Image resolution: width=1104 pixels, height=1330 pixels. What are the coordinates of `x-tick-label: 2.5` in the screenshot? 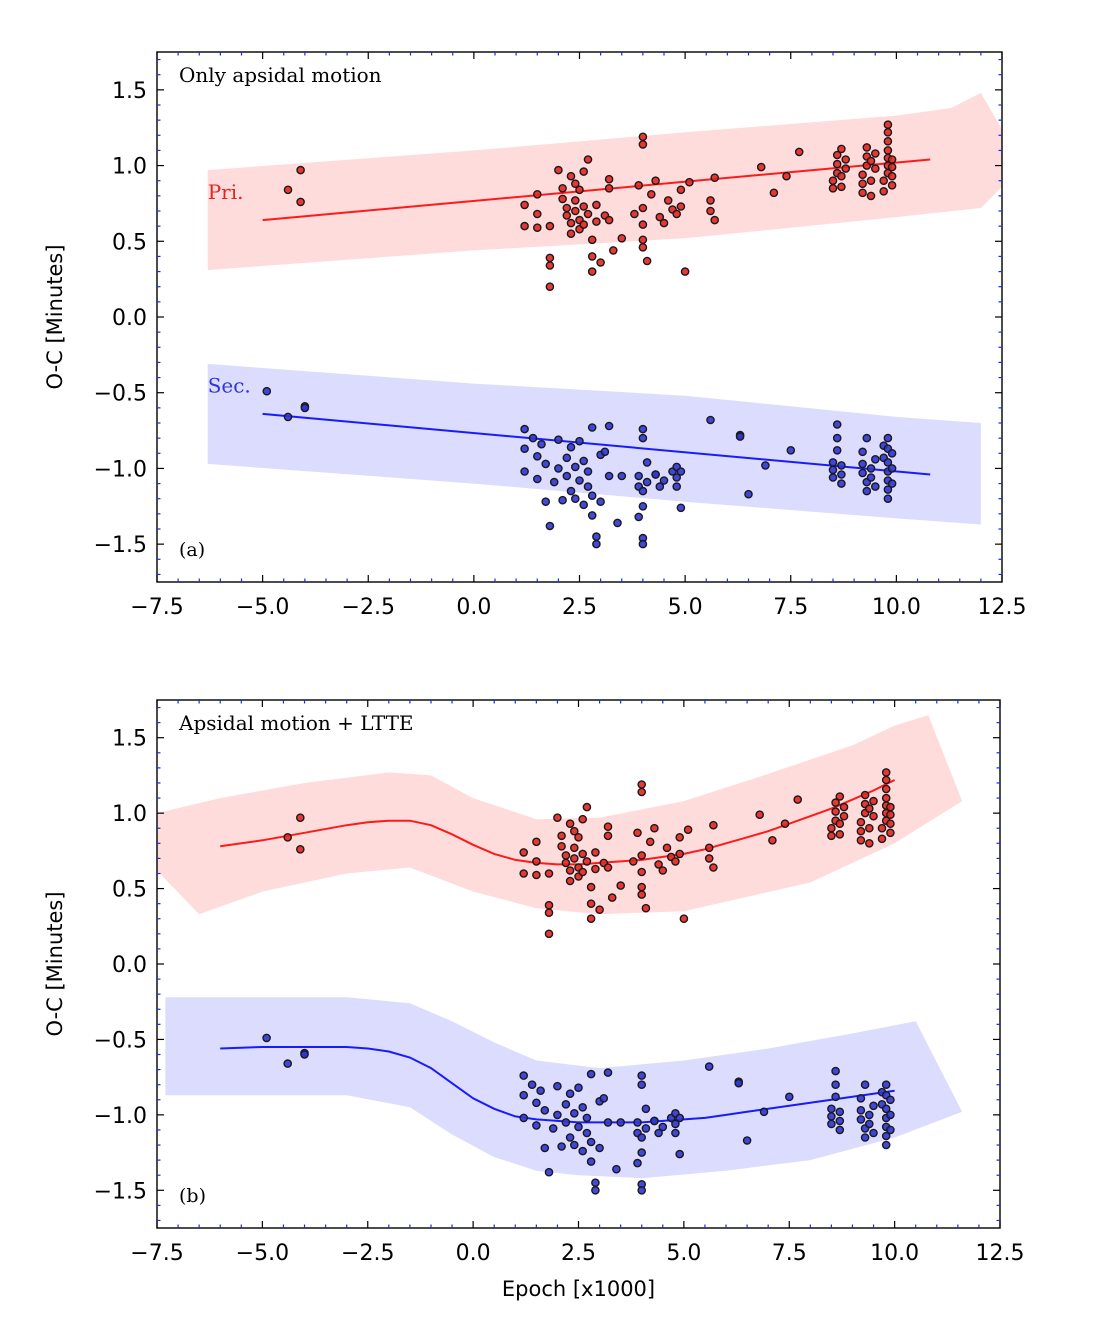 It's located at (578, 1253).